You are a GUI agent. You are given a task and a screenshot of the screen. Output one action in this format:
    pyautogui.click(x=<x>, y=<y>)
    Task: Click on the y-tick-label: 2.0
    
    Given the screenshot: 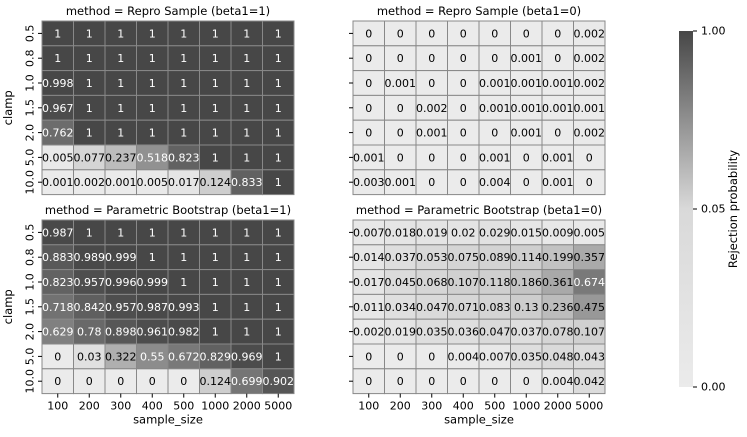 What is the action you would take?
    pyautogui.click(x=30, y=133)
    